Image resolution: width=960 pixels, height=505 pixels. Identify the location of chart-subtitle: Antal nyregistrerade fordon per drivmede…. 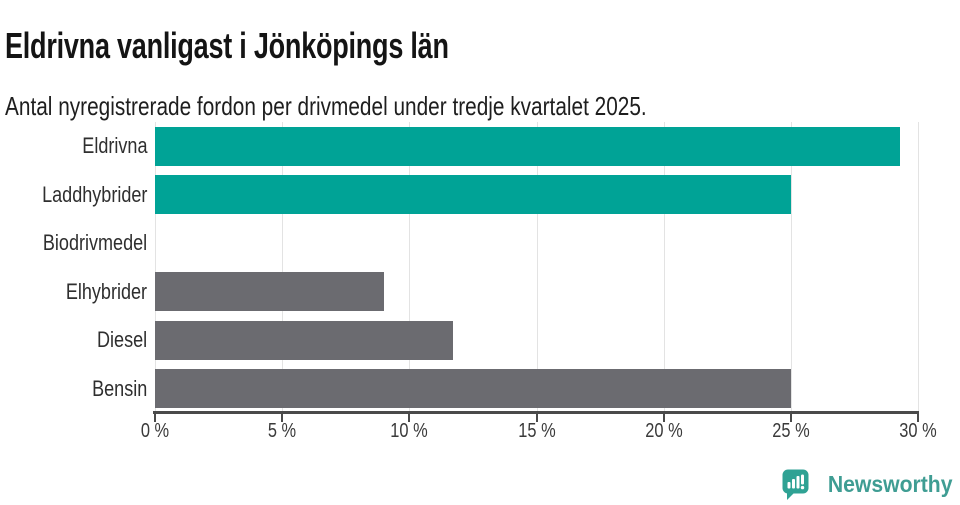
(326, 106).